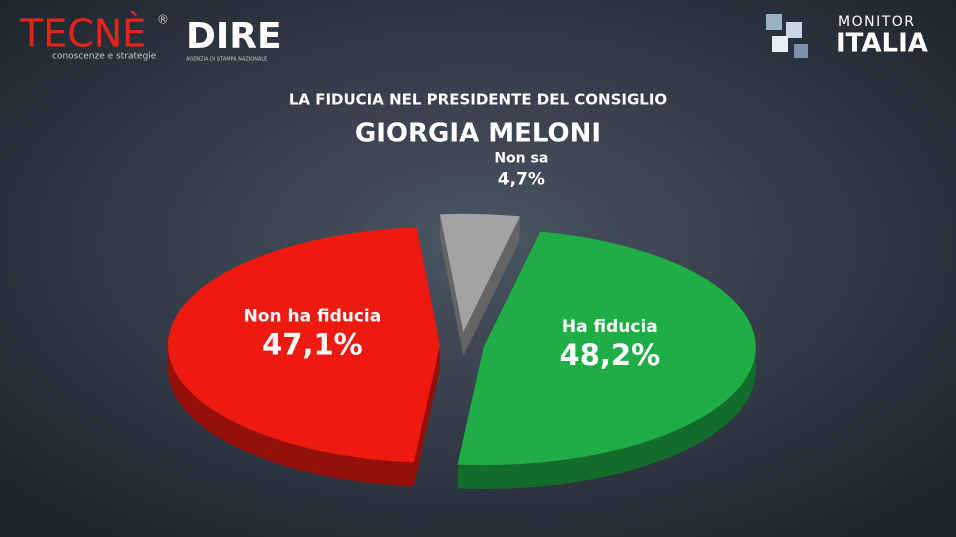 The image size is (956, 537). Describe the element at coordinates (104, 57) in the screenshot. I see `tecne-tagline: conoscenze e strategie` at that location.